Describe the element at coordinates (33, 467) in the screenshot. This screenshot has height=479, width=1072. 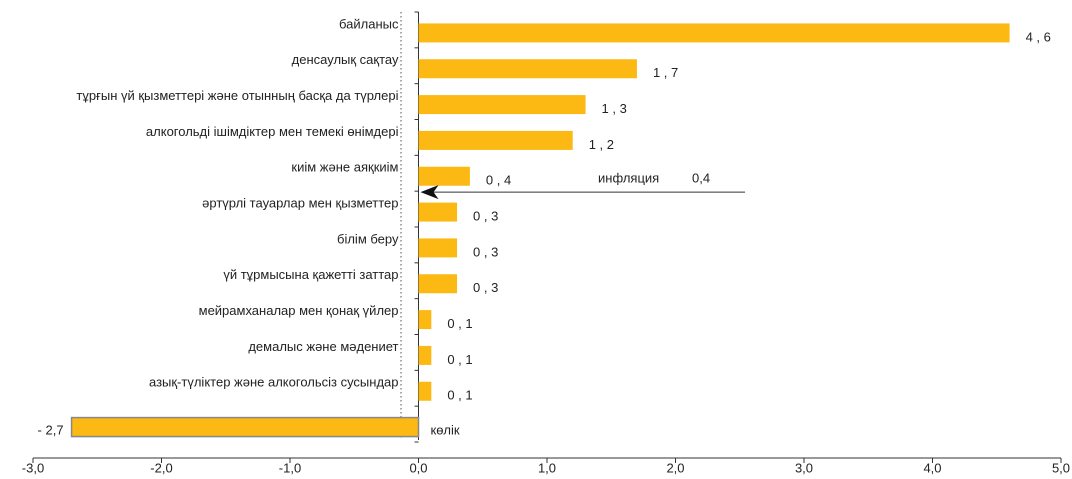
I see `x-tick-label: -3,0` at that location.